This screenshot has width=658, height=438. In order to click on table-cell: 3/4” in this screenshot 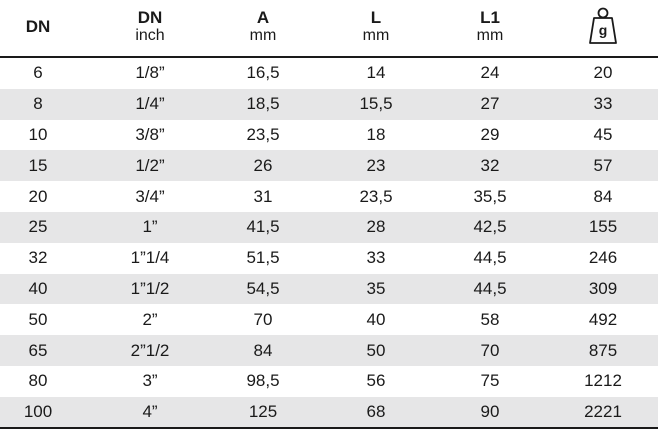, I will do `click(150, 196)`.